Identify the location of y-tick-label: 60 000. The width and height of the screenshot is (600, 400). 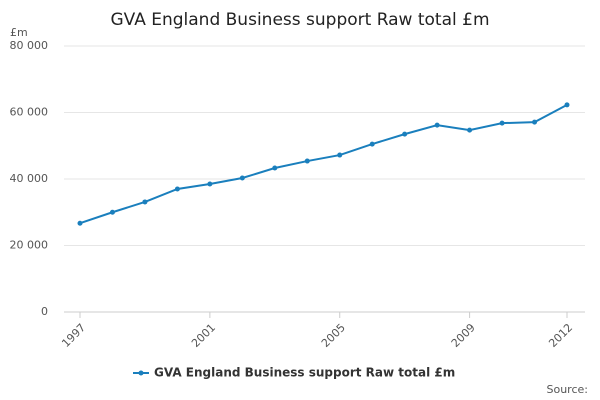
(29, 112).